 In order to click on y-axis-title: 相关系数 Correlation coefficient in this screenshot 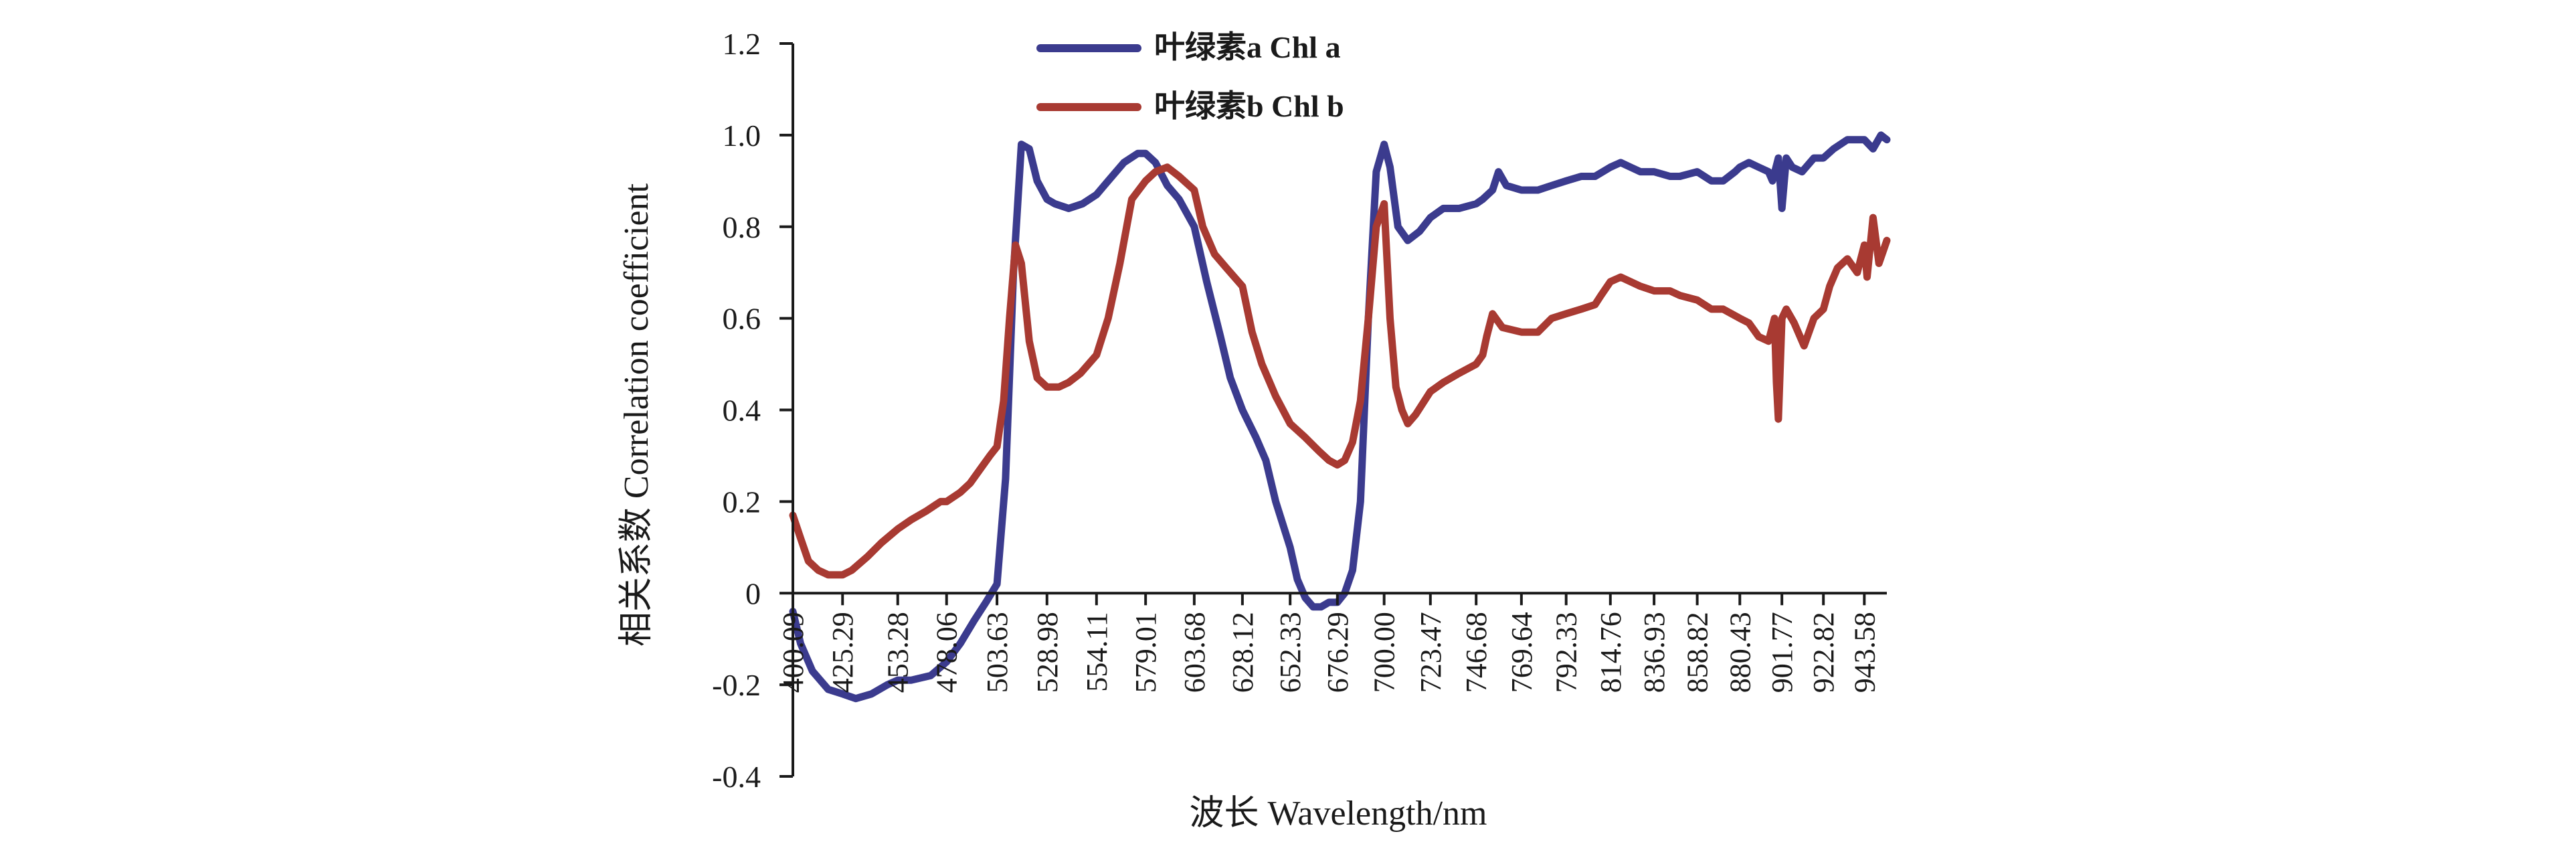, I will do `click(637, 415)`.